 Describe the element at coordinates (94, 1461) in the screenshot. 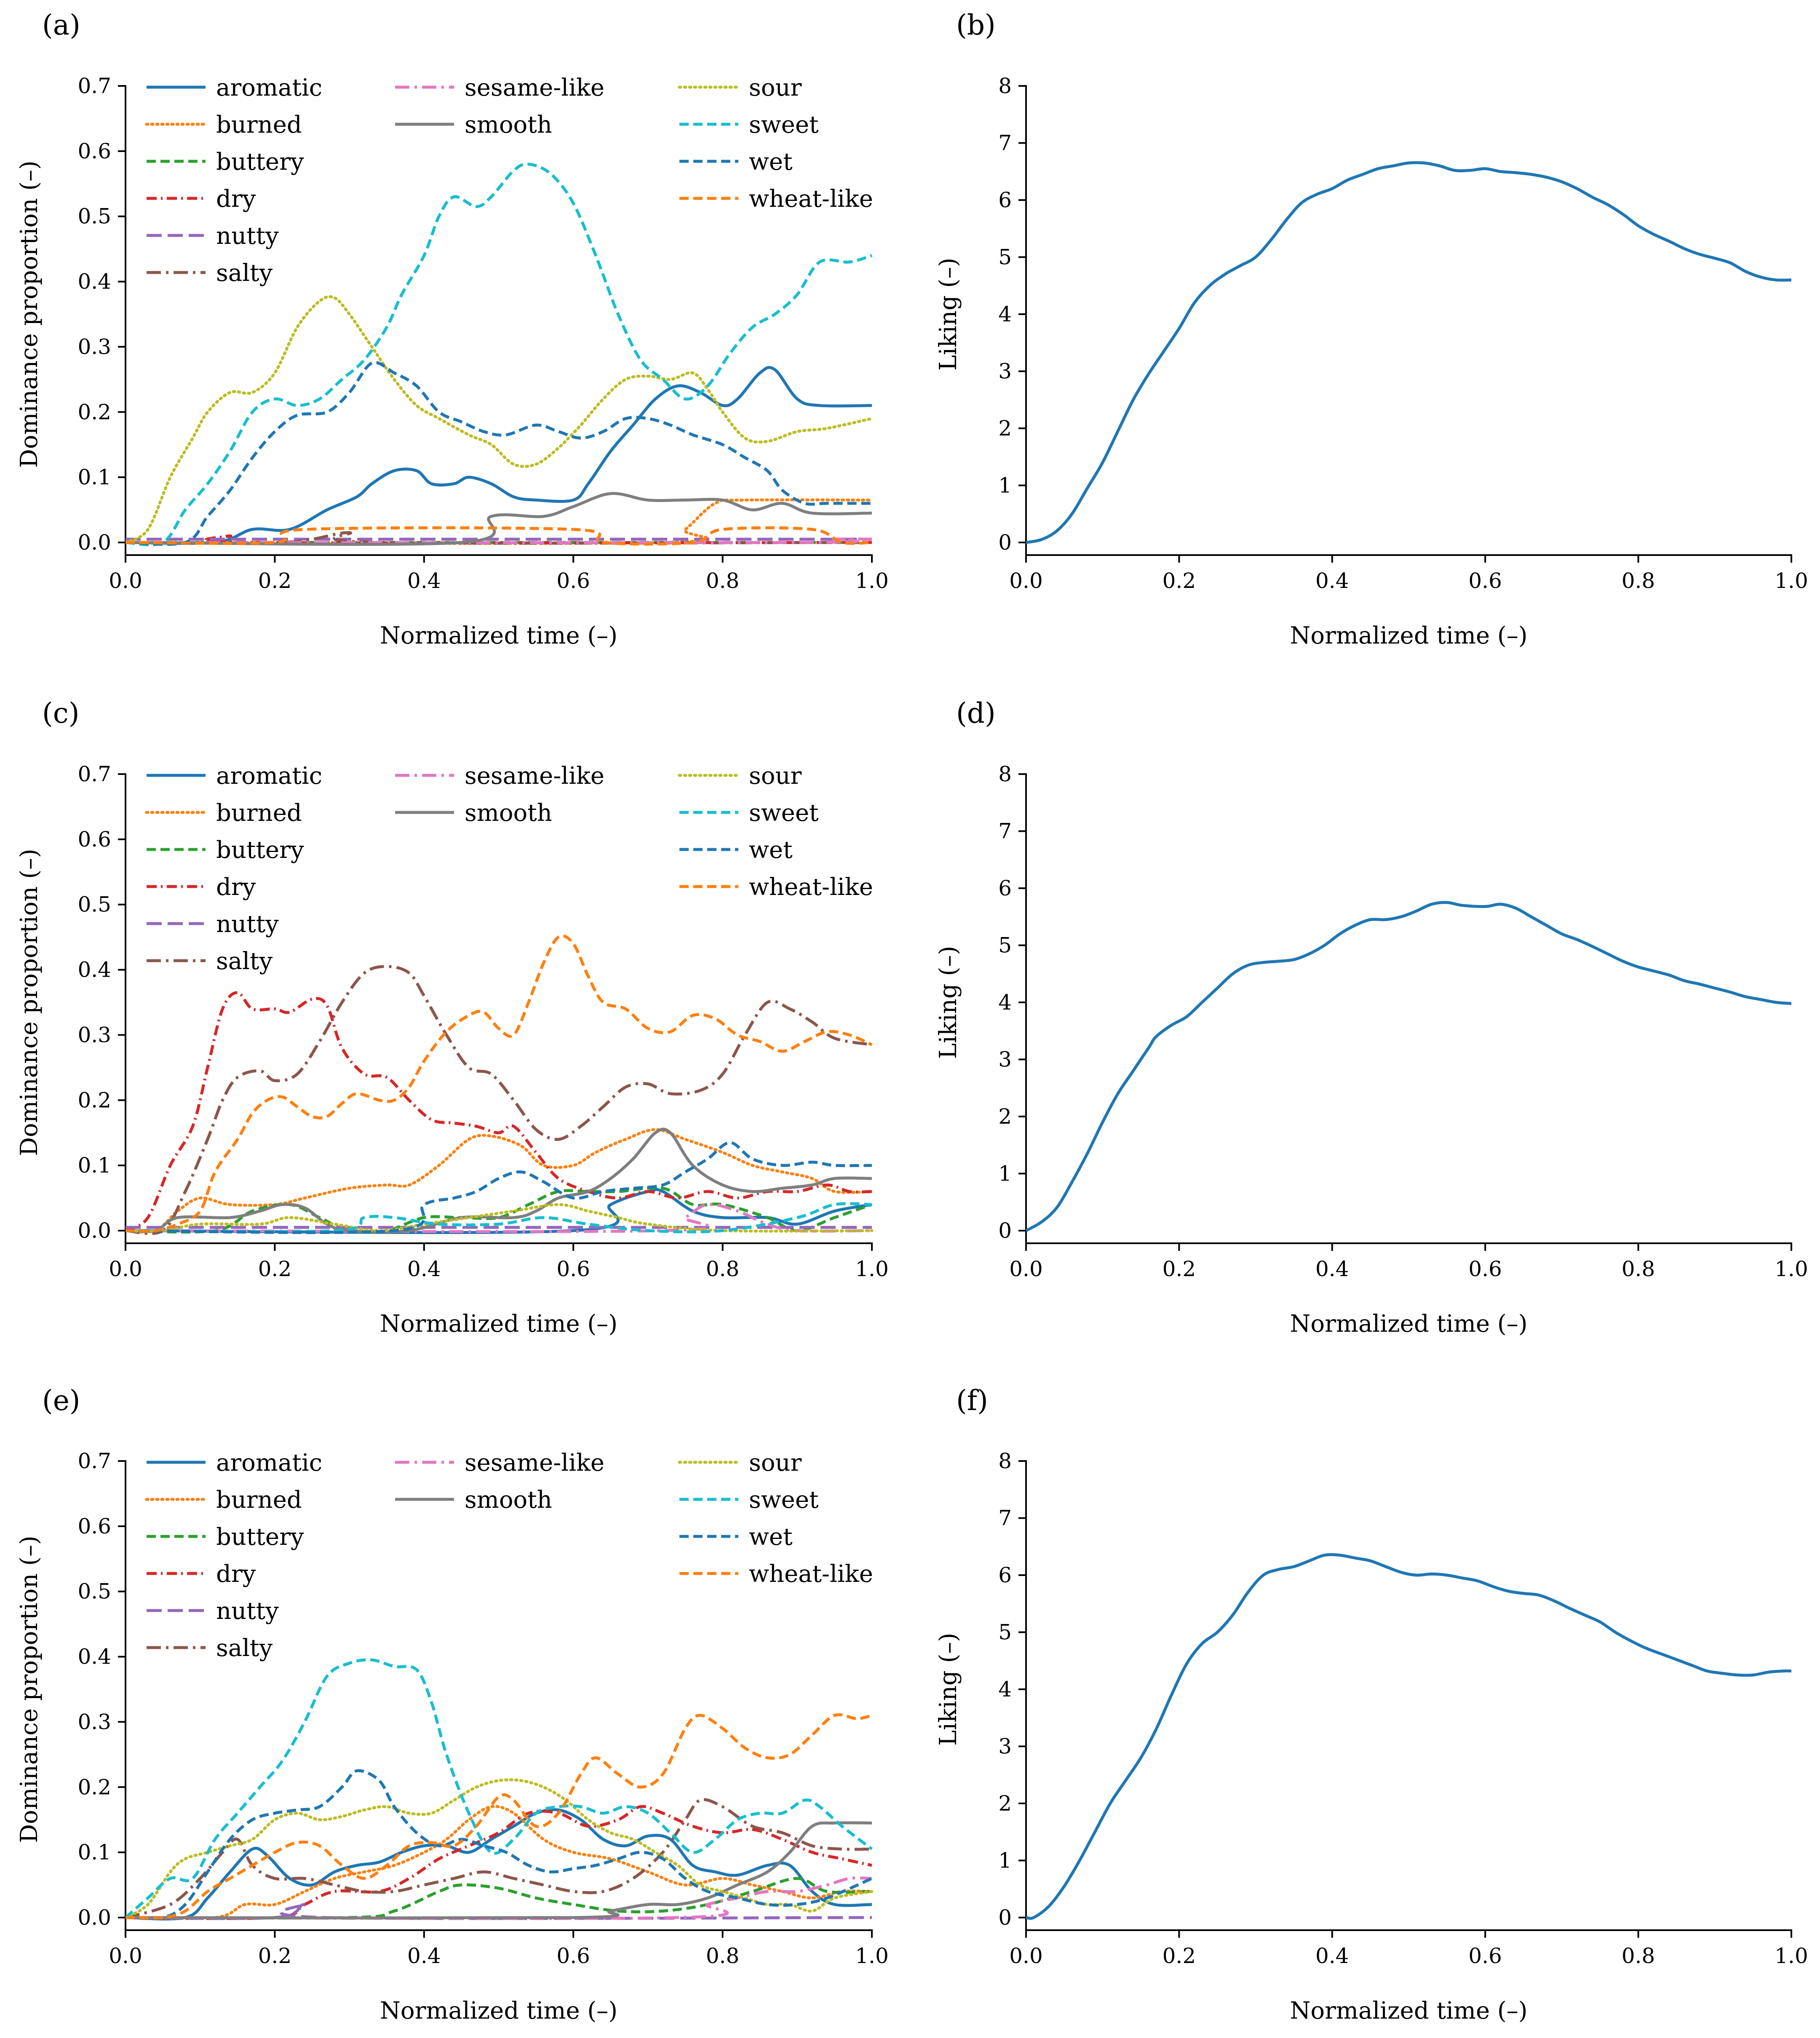

I see `y-tick-label: 0.7` at that location.